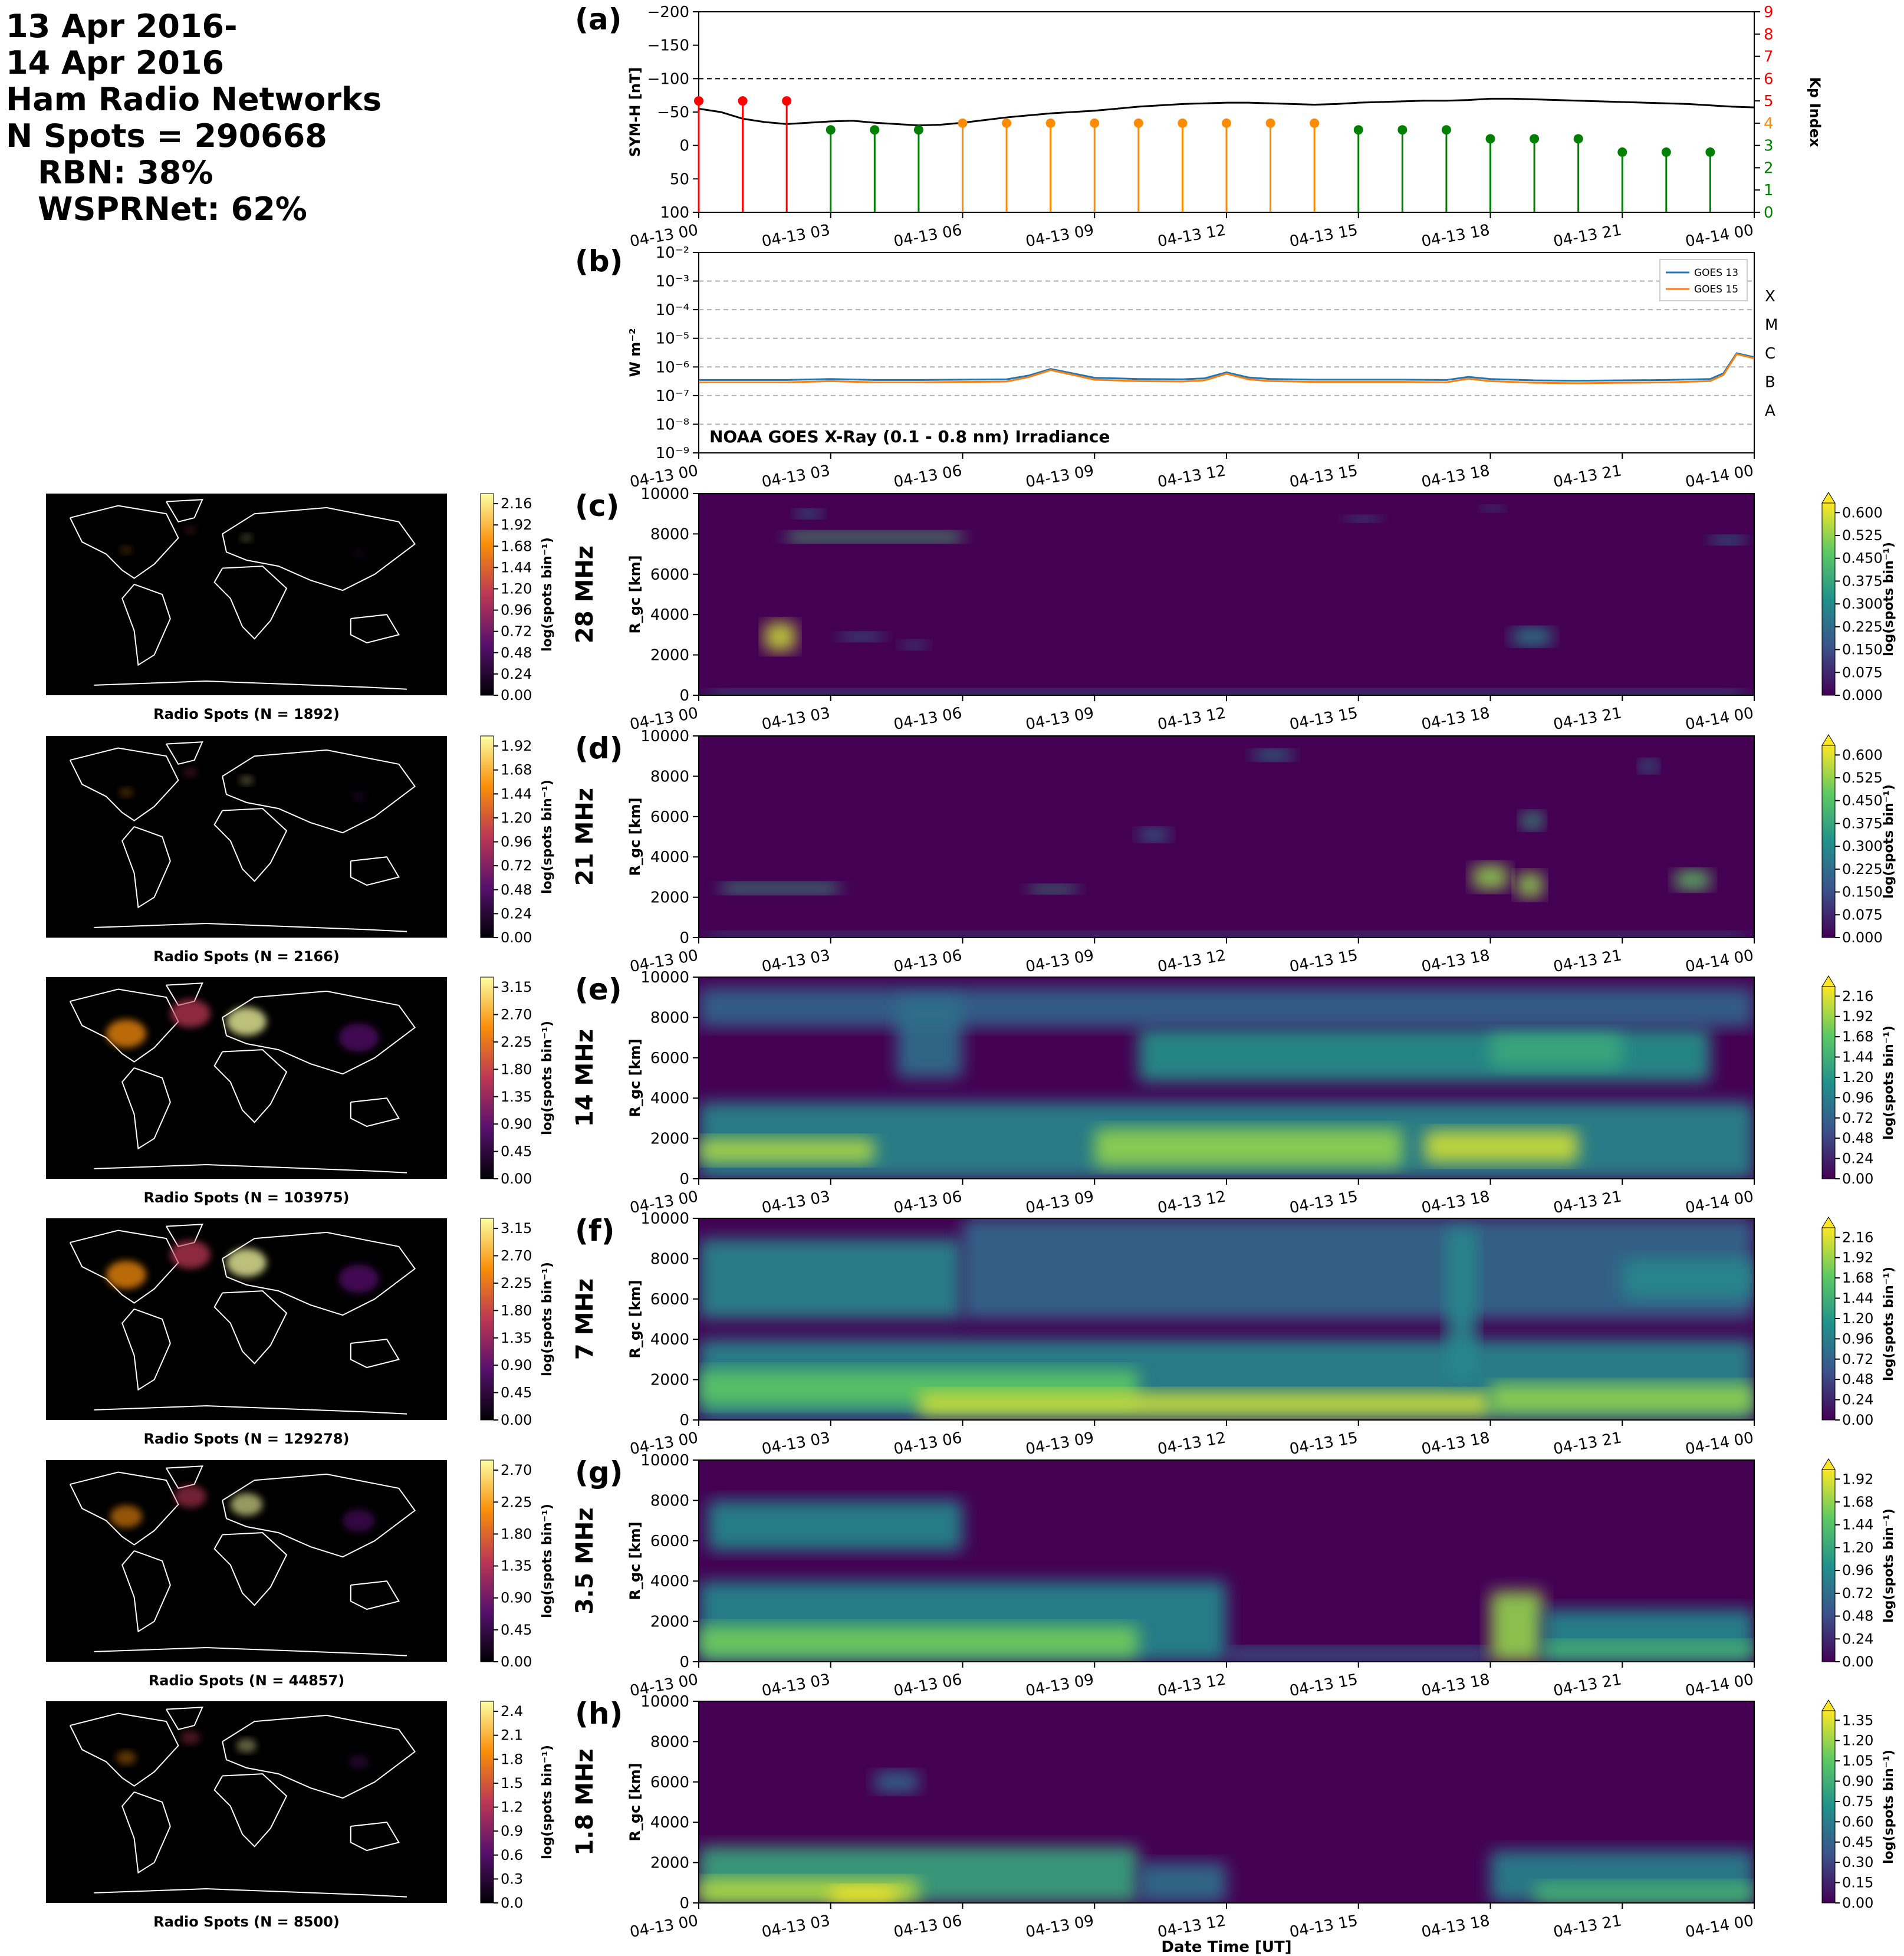 The height and width of the screenshot is (1956, 1904). Describe the element at coordinates (1863, 558) in the screenshot. I see `colorbar-tick-label: 0.450` at that location.